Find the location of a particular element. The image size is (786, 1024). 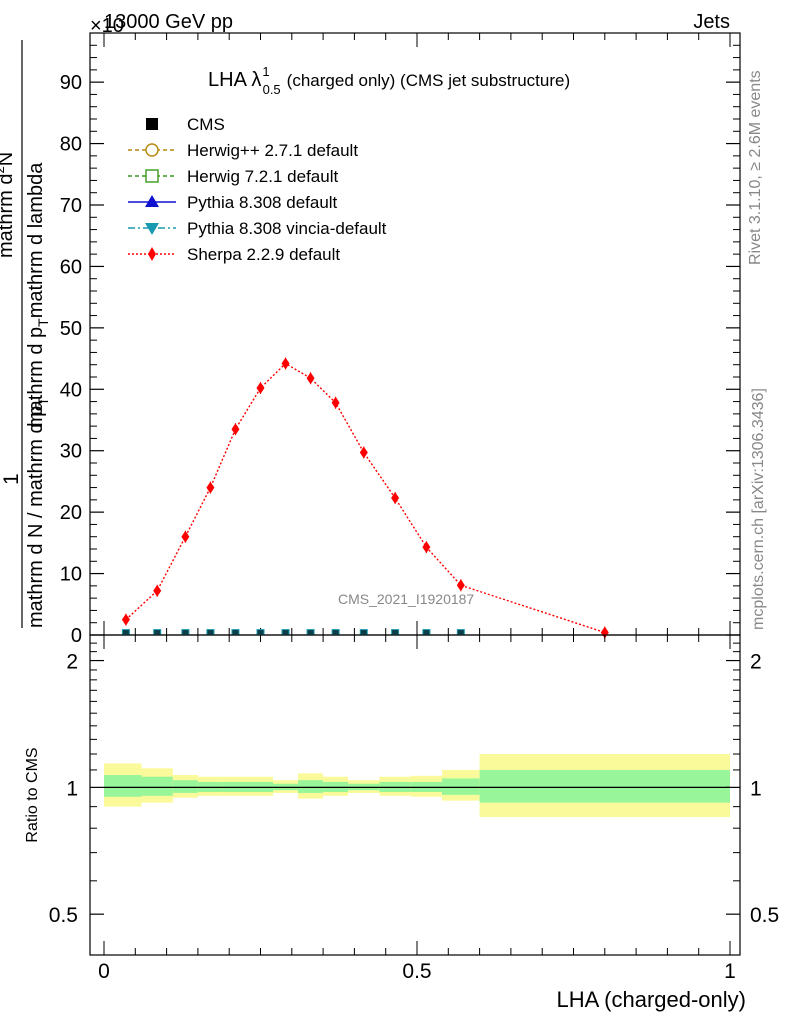

legend-entry: Herwig 7.2.1 default is located at coordinates (233, 176).